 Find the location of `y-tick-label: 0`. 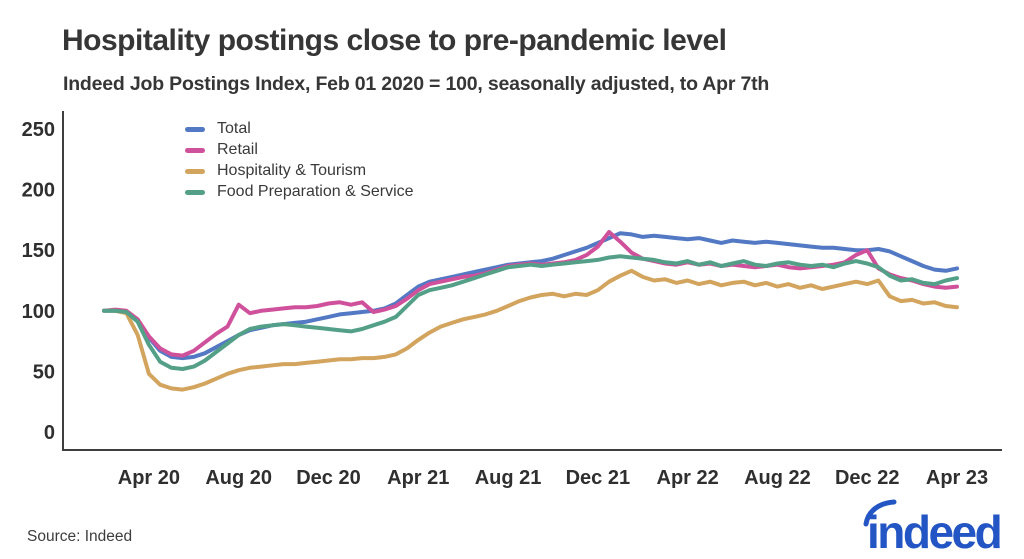

y-tick-label: 0 is located at coordinates (49, 433).